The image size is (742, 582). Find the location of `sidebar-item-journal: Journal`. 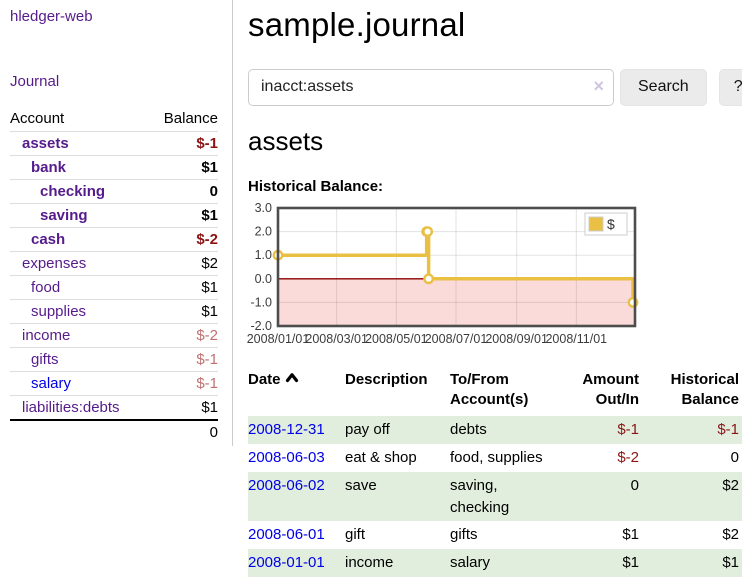

sidebar-item-journal: Journal is located at coordinates (35, 81).